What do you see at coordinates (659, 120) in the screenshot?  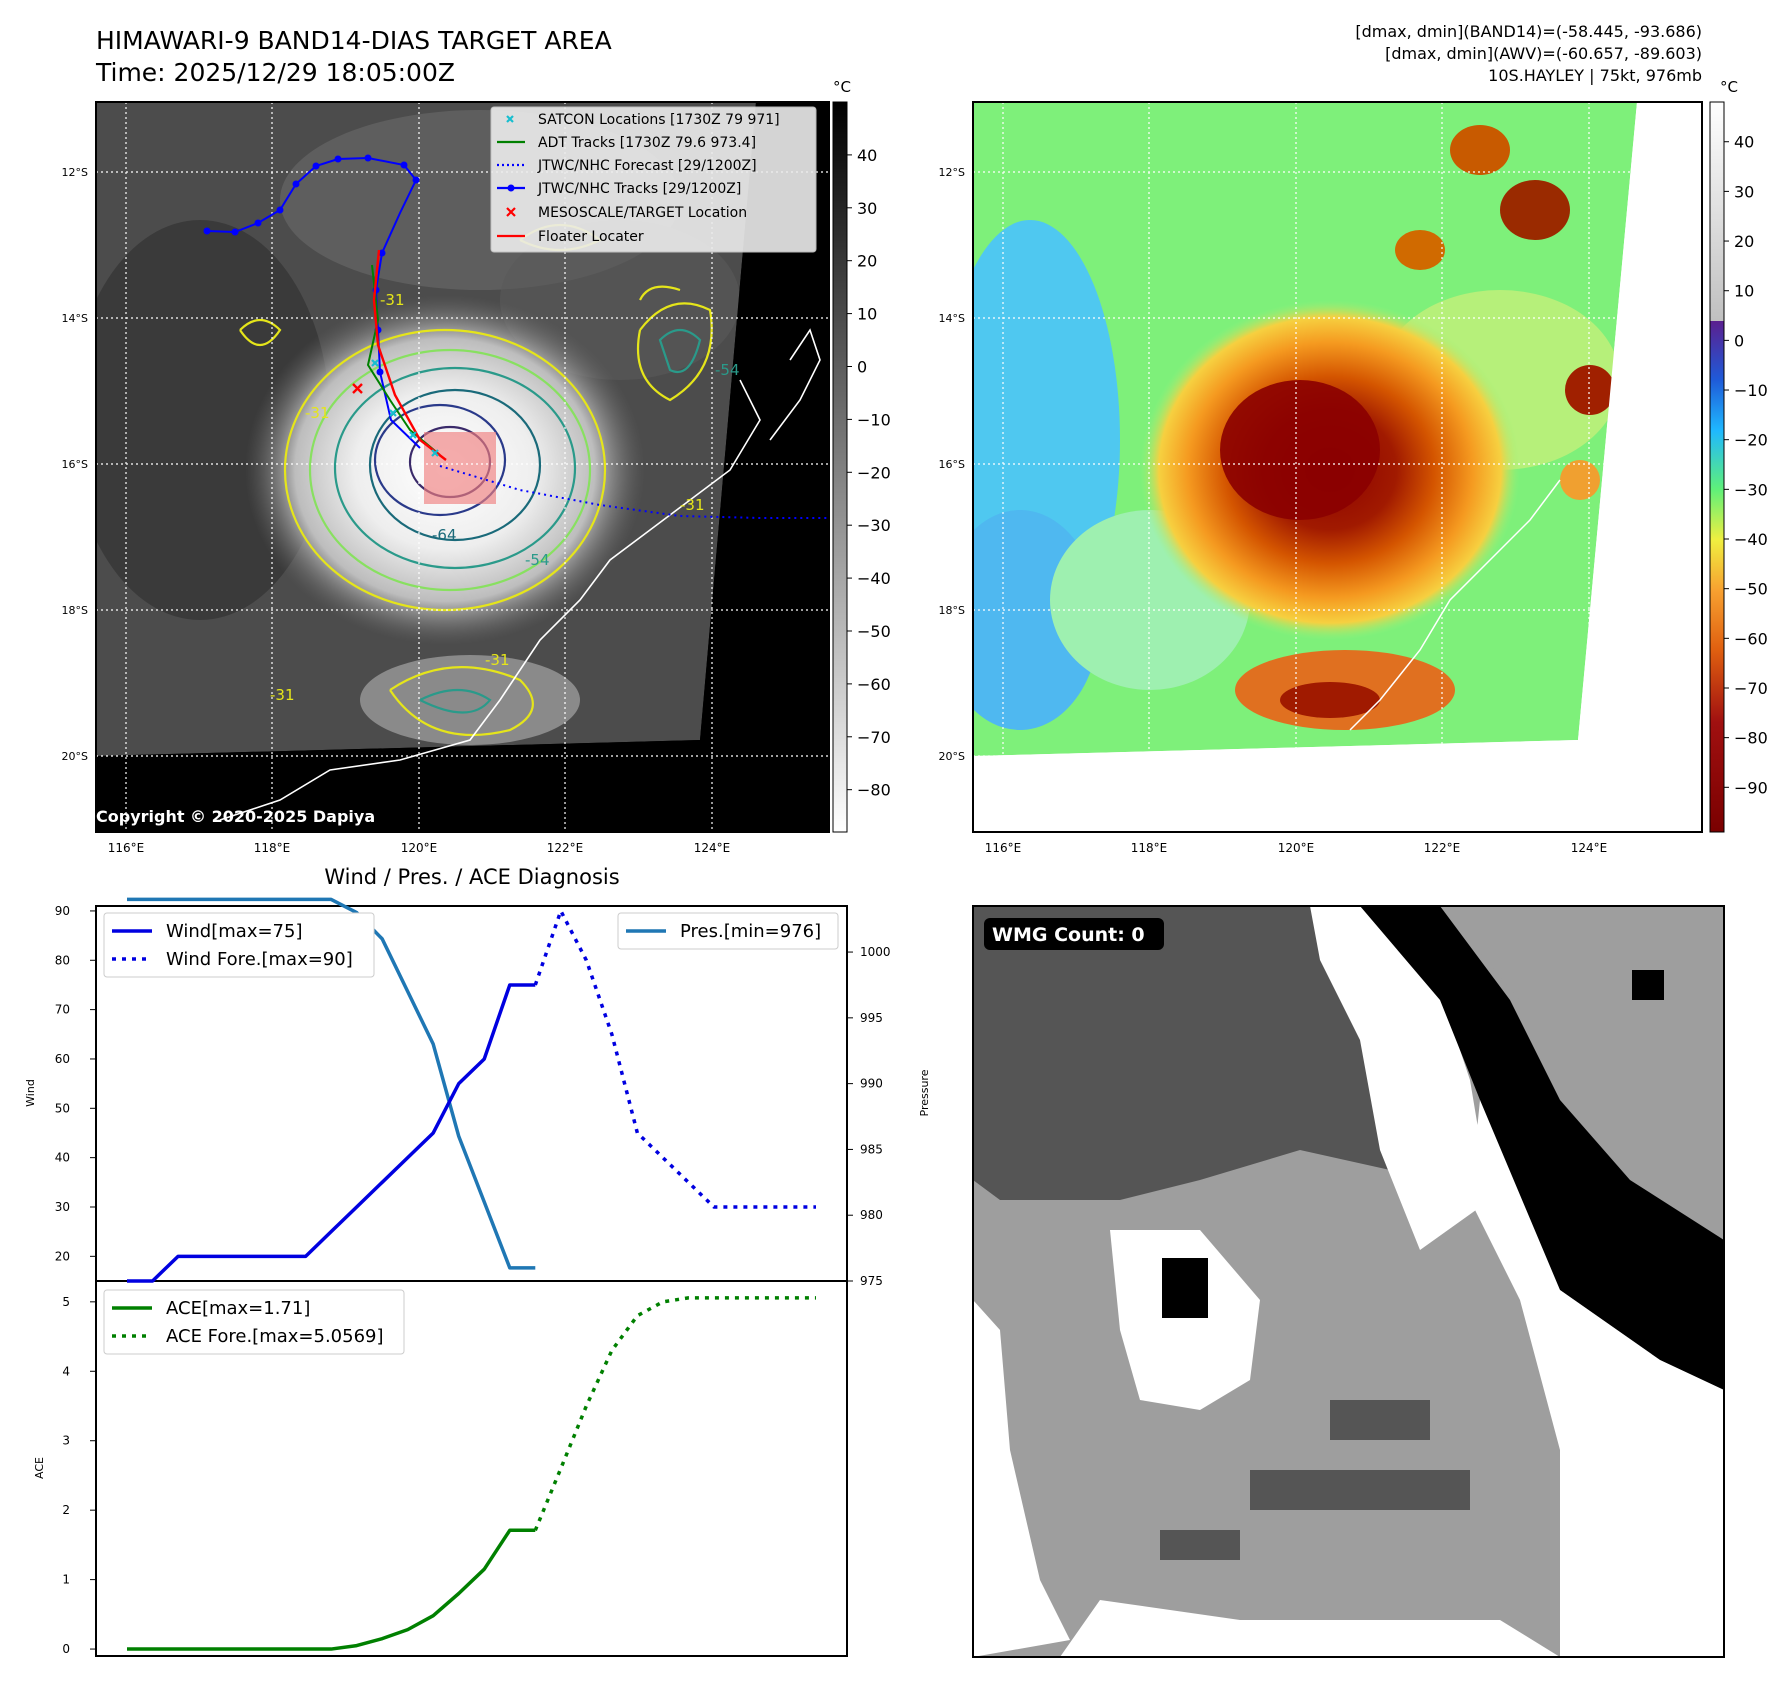 I see `legend-item: SATCON Locations [1730Z 79 971]` at bounding box center [659, 120].